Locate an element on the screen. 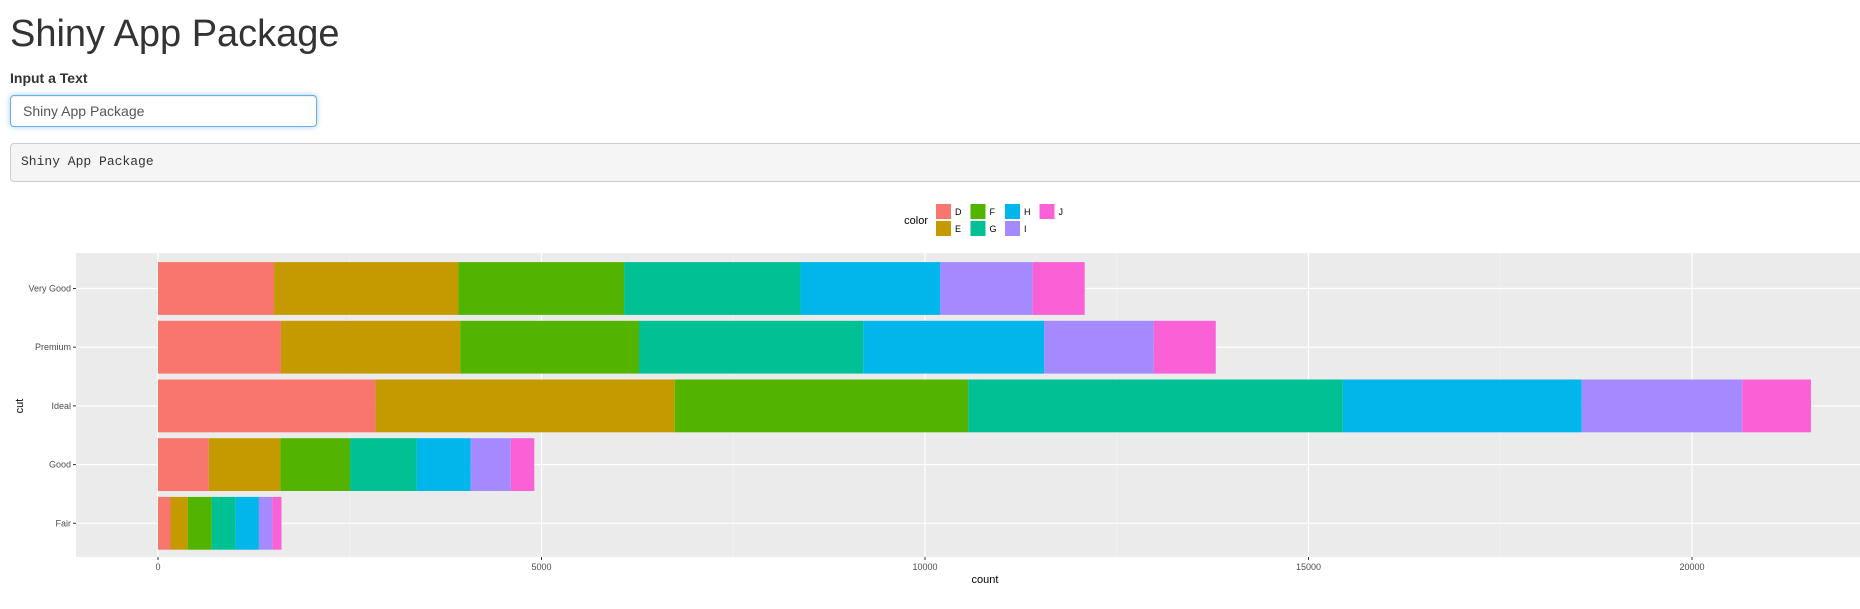  y-tick-label: Very Good is located at coordinates (49, 289).